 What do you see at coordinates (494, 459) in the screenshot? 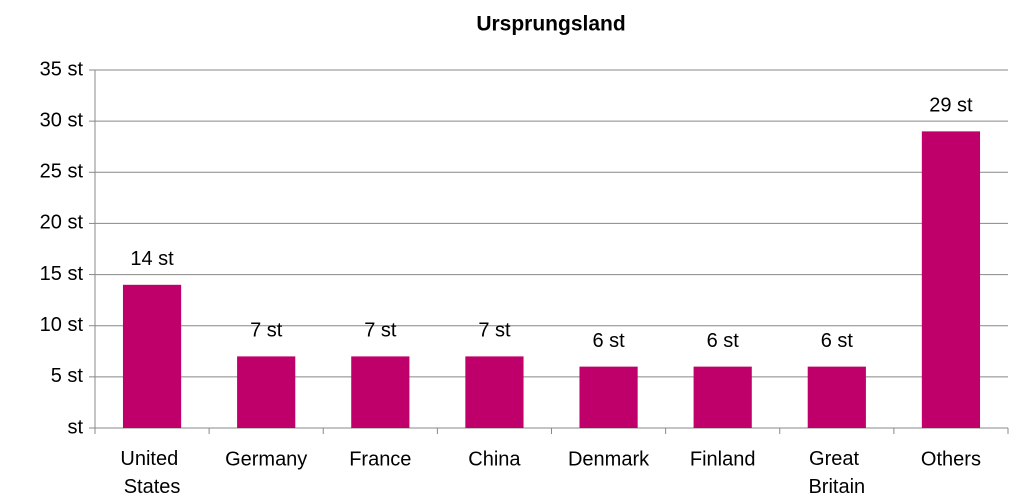
I see `x-tick-label: China` at bounding box center [494, 459].